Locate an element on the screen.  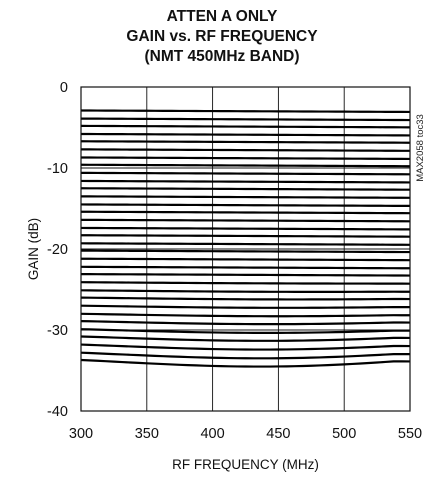
chart-title-line-1: ATTEN A ONLY is located at coordinates (222, 16).